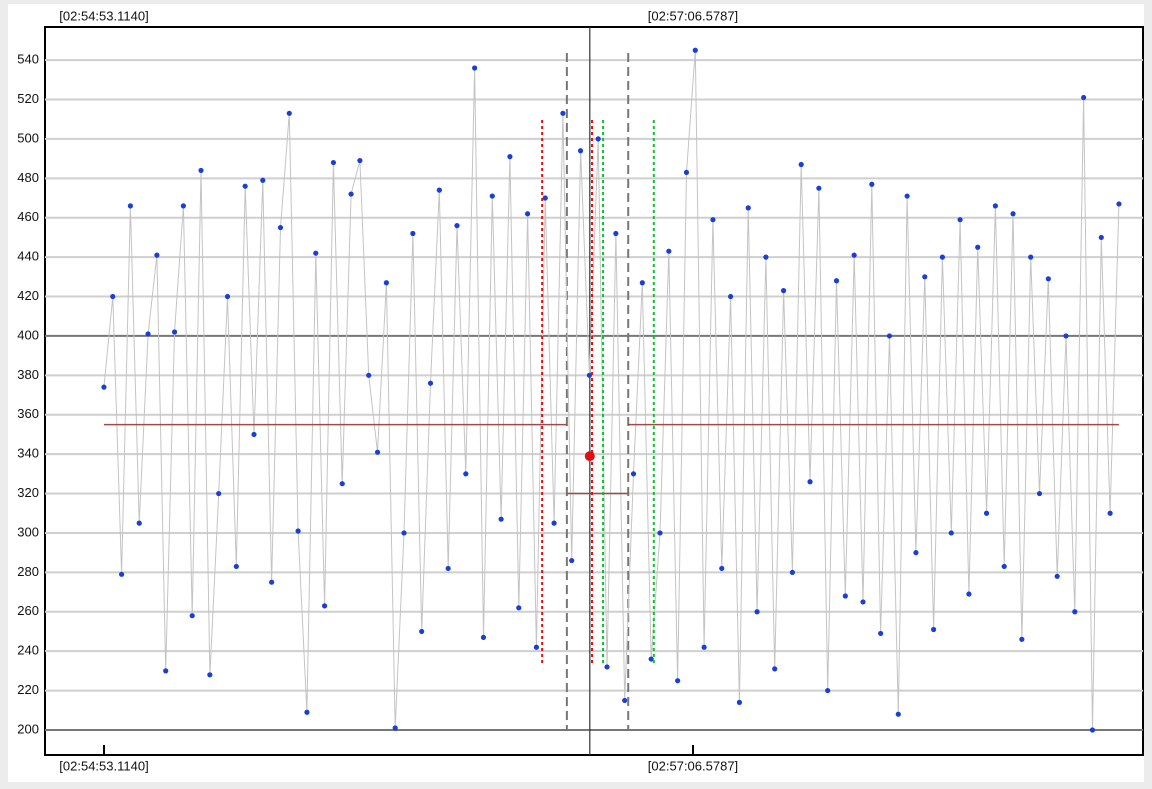 The height and width of the screenshot is (789, 1152). What do you see at coordinates (28, 650) in the screenshot?
I see `y-tick-label: 240` at bounding box center [28, 650].